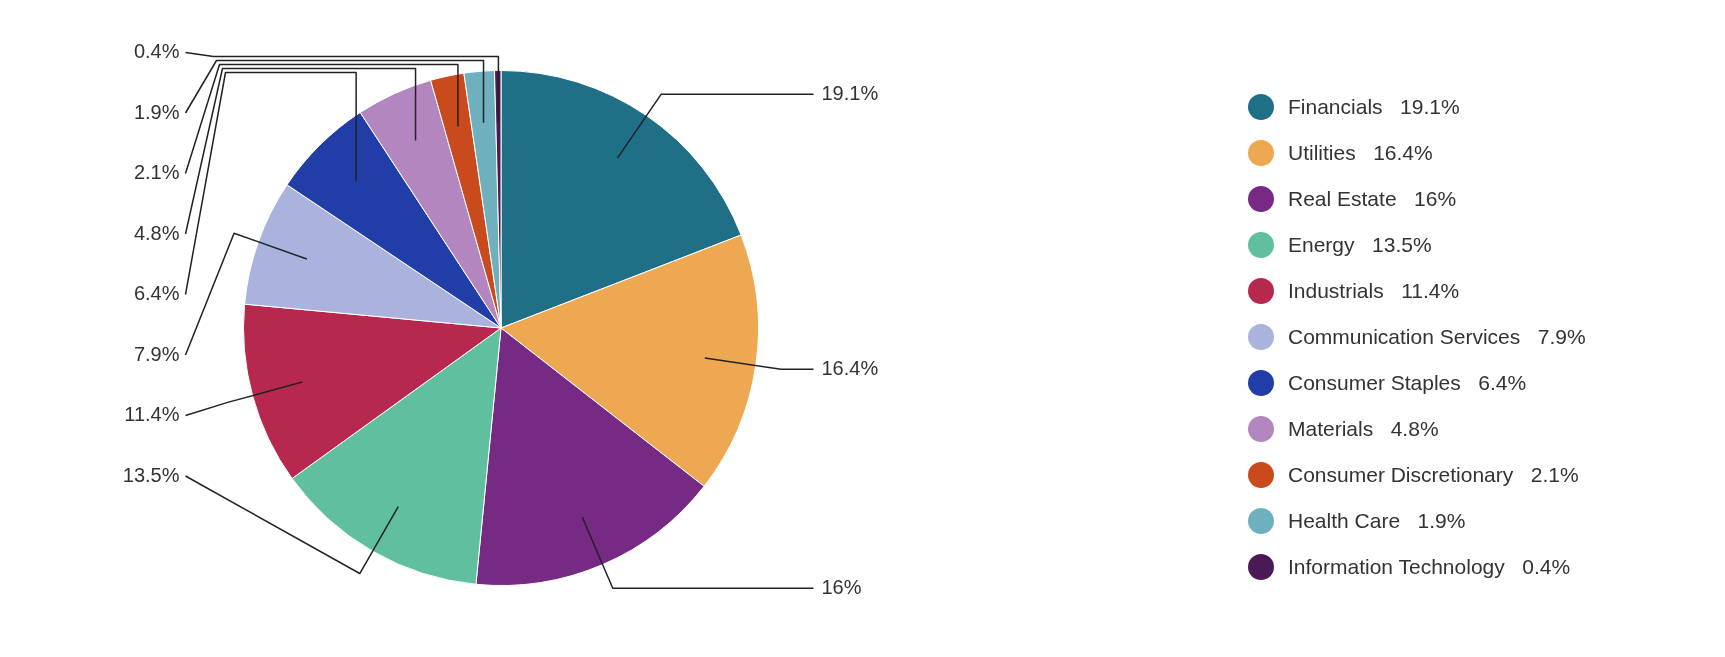 This screenshot has height=657, width=1725. What do you see at coordinates (156, 353) in the screenshot?
I see `data-label: 7.9%` at bounding box center [156, 353].